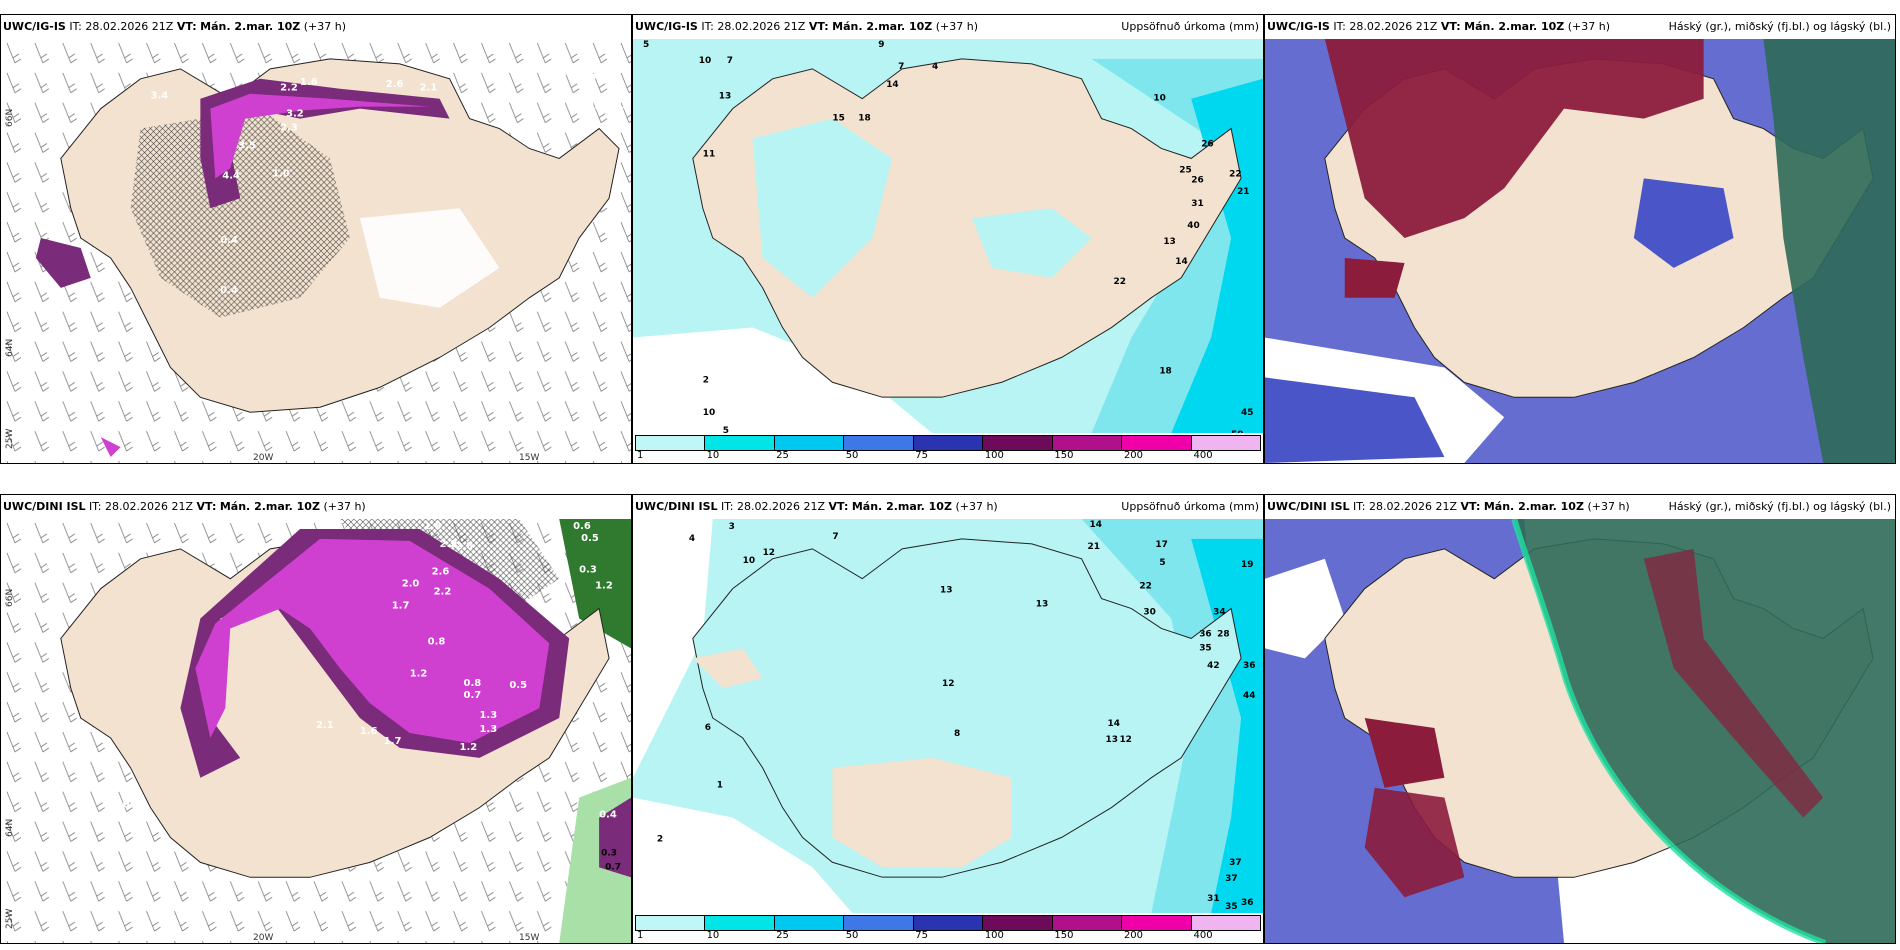 The image size is (1900, 950). What do you see at coordinates (229, 240) in the screenshot?
I see `value-label: 0.4` at bounding box center [229, 240].